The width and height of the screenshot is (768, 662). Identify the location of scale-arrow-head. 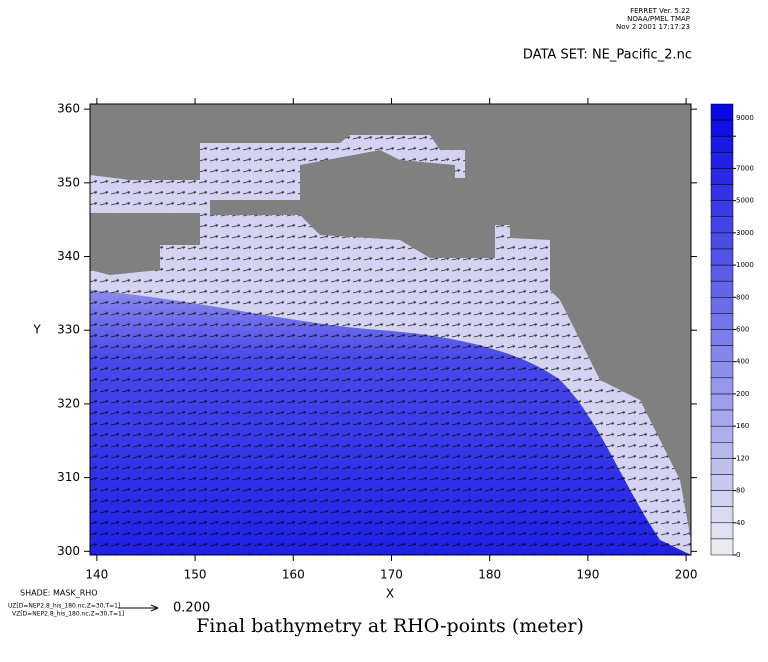
(154, 608).